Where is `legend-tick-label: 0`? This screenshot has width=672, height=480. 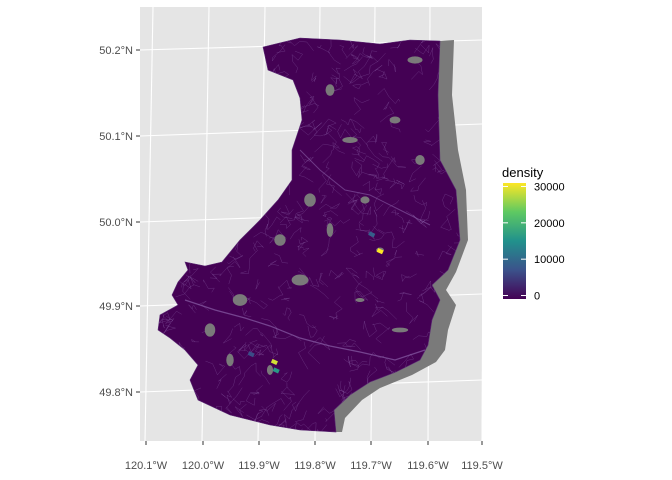 legend-tick-label: 0 is located at coordinates (537, 297).